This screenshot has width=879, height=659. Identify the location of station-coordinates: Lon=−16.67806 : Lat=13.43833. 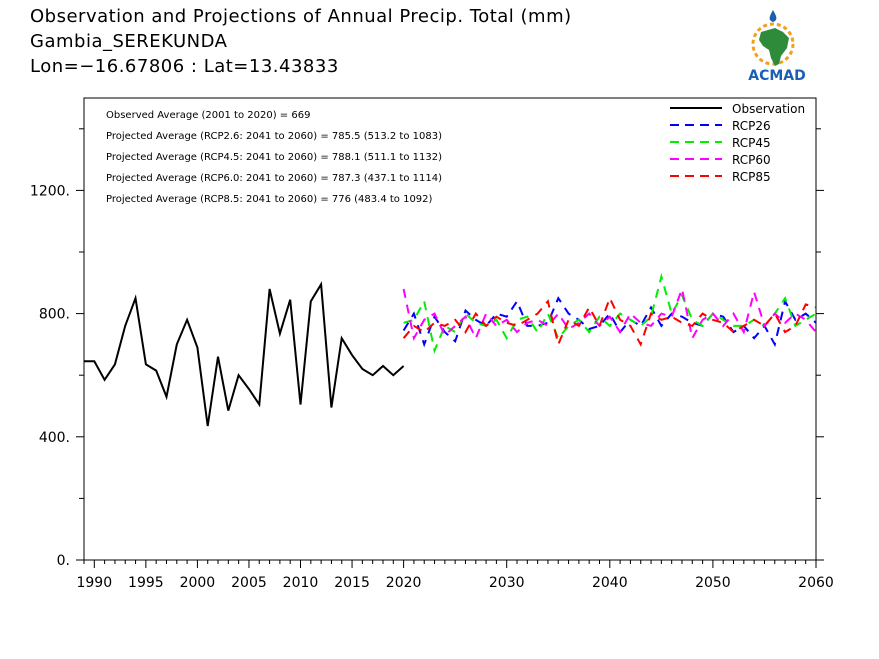
(184, 66).